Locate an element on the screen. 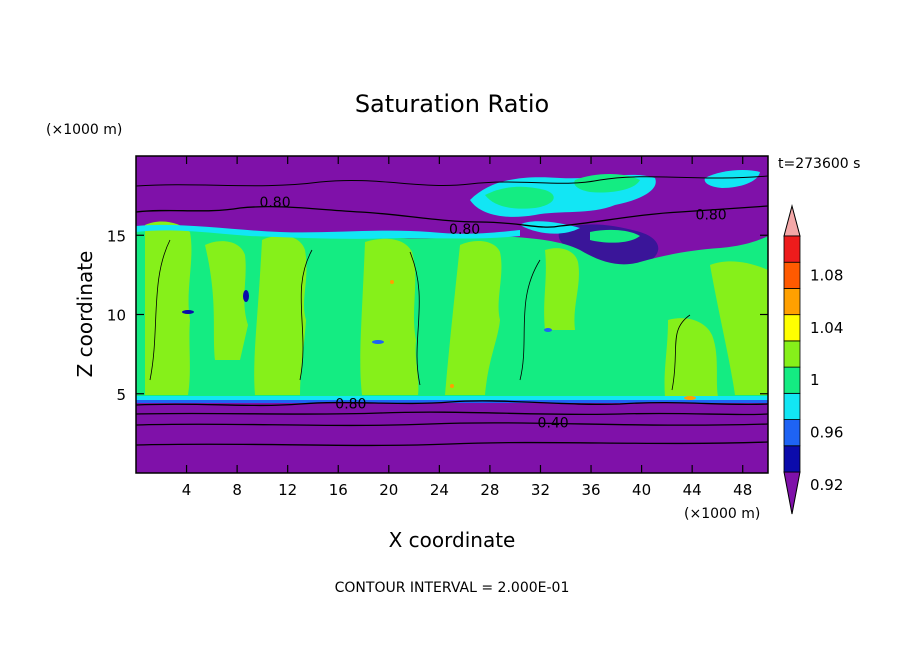  time-label: t=273600 s is located at coordinates (819, 164).